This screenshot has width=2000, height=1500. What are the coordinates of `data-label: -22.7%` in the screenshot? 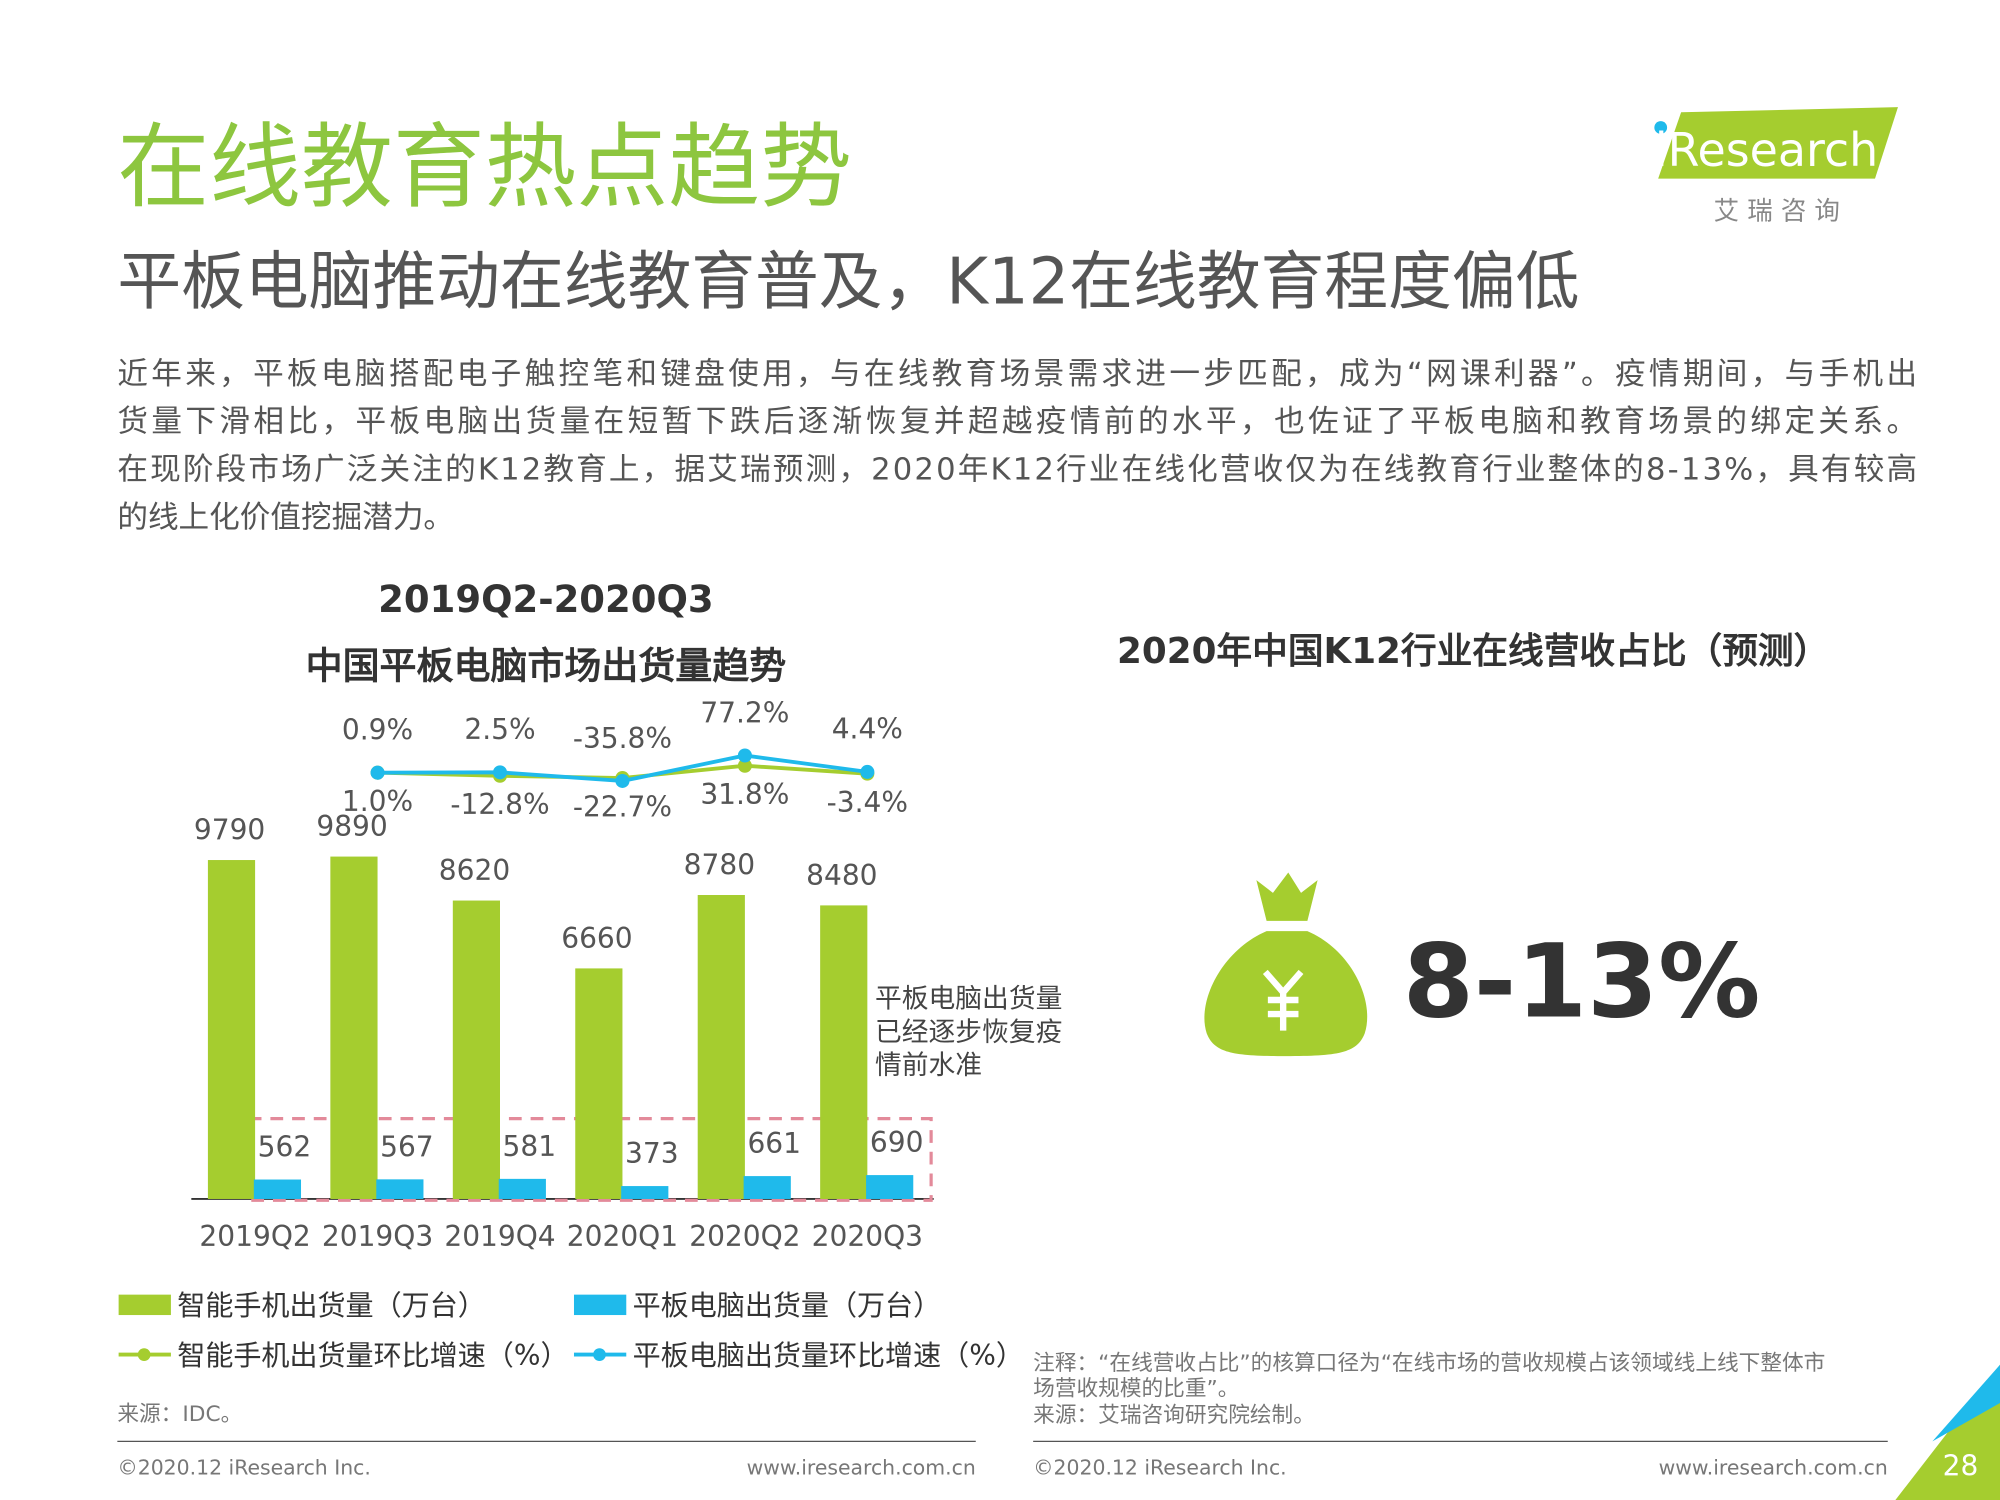 It's located at (622, 806).